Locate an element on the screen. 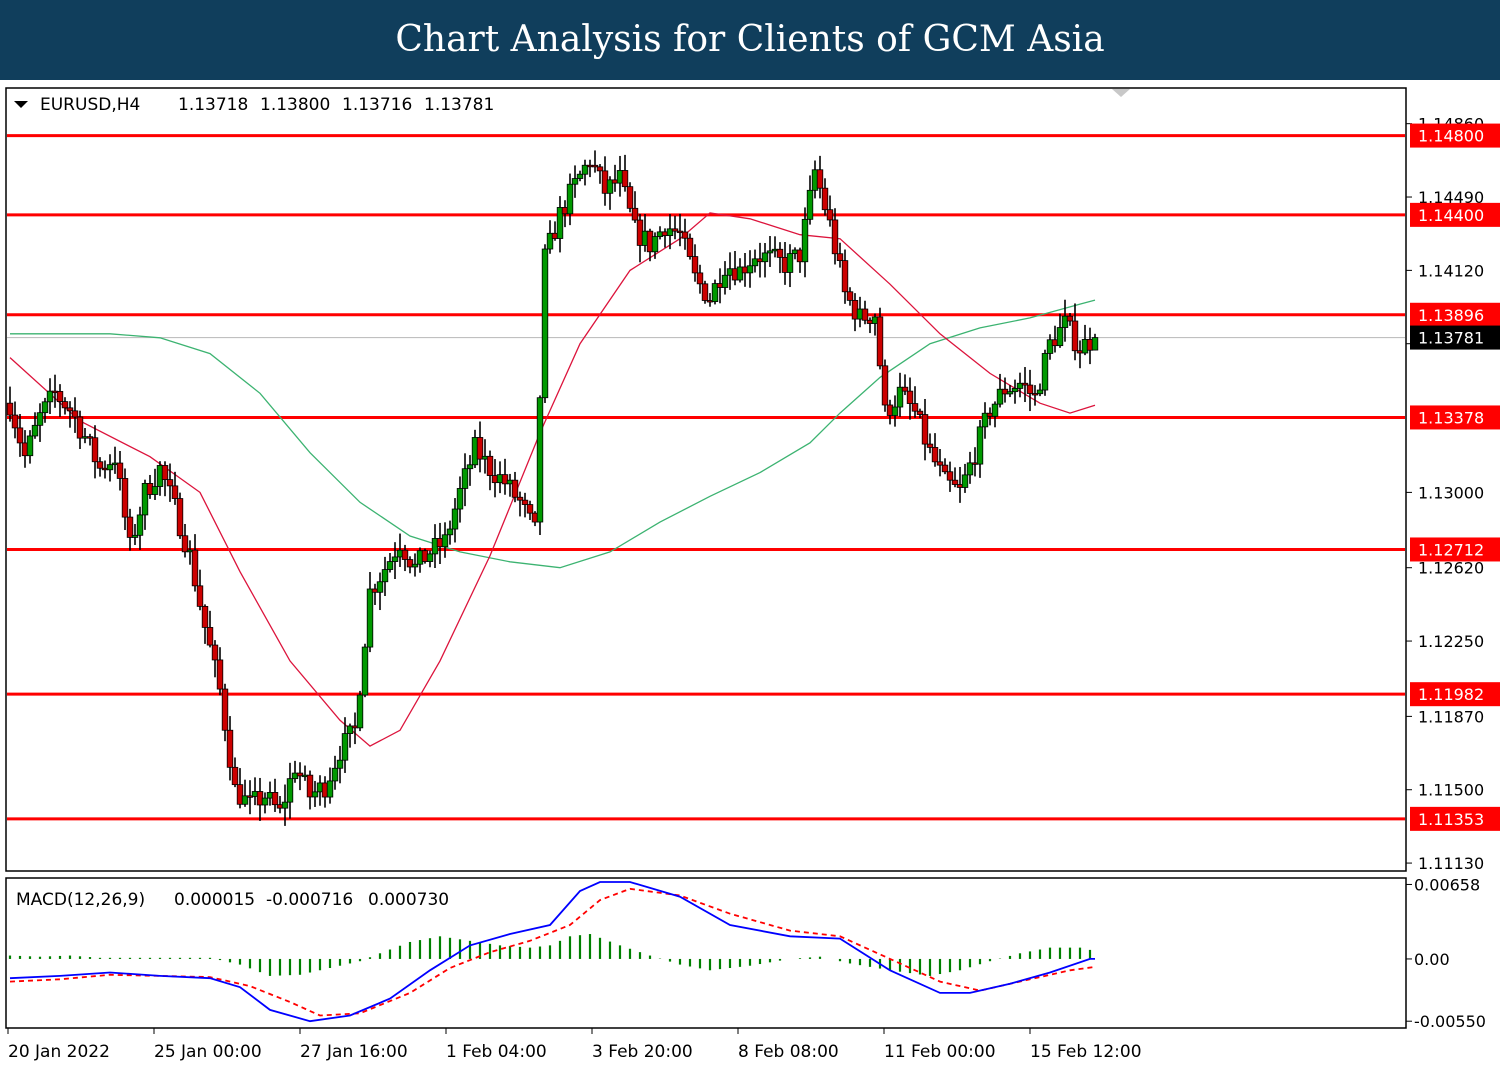 The image size is (1500, 1071). time-tick-label: 1 Feb 04:00 is located at coordinates (496, 1052).